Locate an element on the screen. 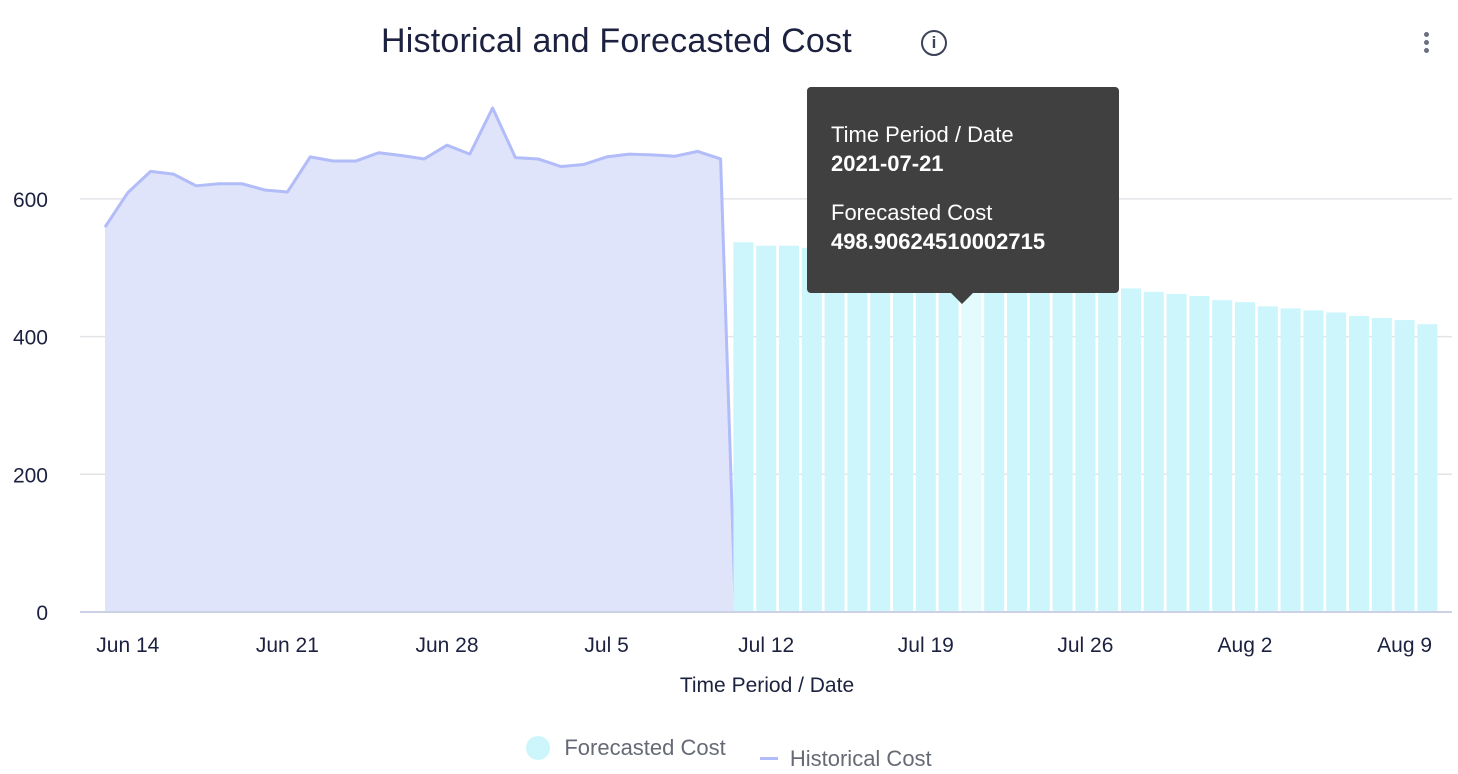  info-icon: i is located at coordinates (934, 43).